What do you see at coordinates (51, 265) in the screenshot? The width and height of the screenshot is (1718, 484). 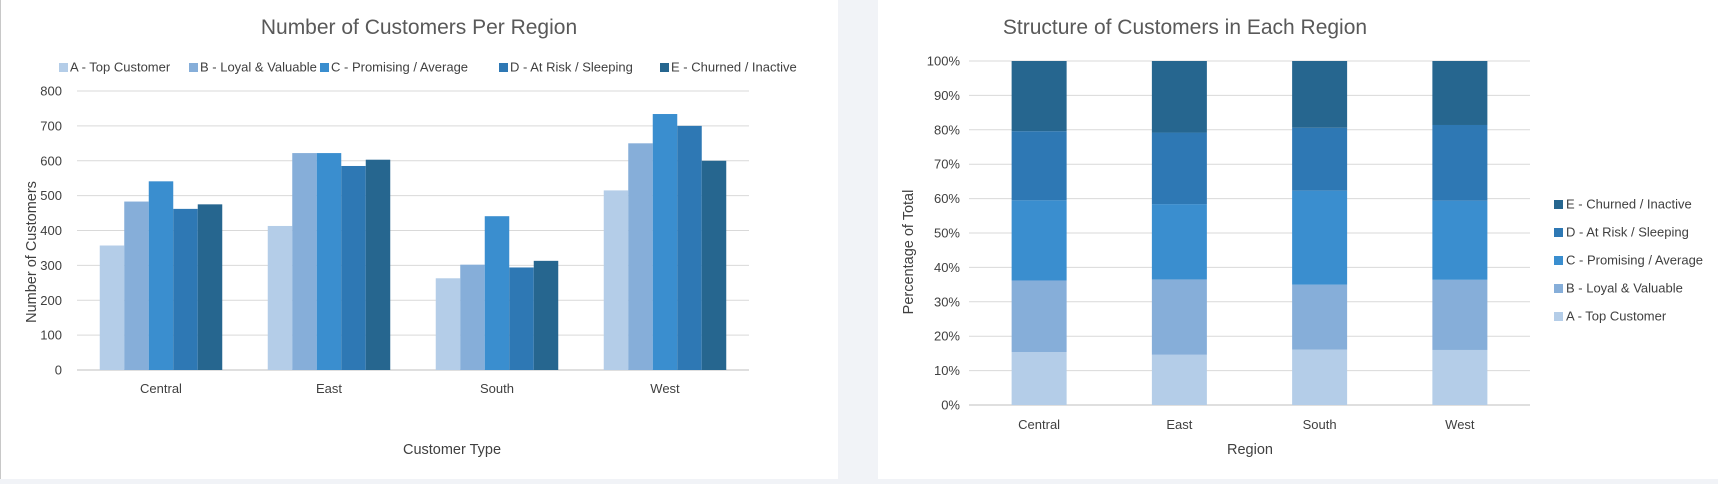 I see `y-tick-label: 300` at bounding box center [51, 265].